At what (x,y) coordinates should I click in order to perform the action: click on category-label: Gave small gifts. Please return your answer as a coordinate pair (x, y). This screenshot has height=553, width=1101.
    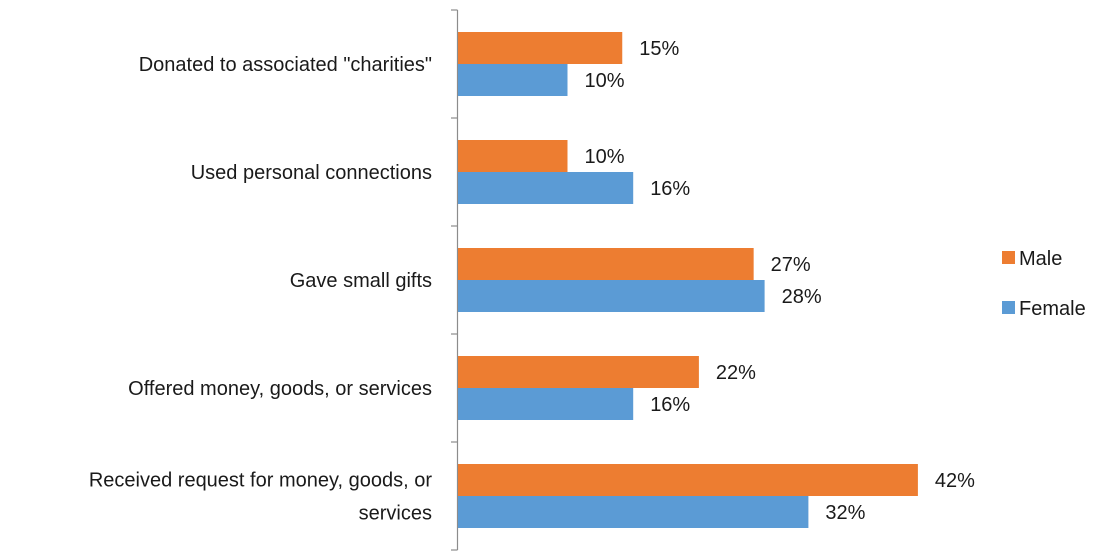
    Looking at the image, I should click on (361, 281).